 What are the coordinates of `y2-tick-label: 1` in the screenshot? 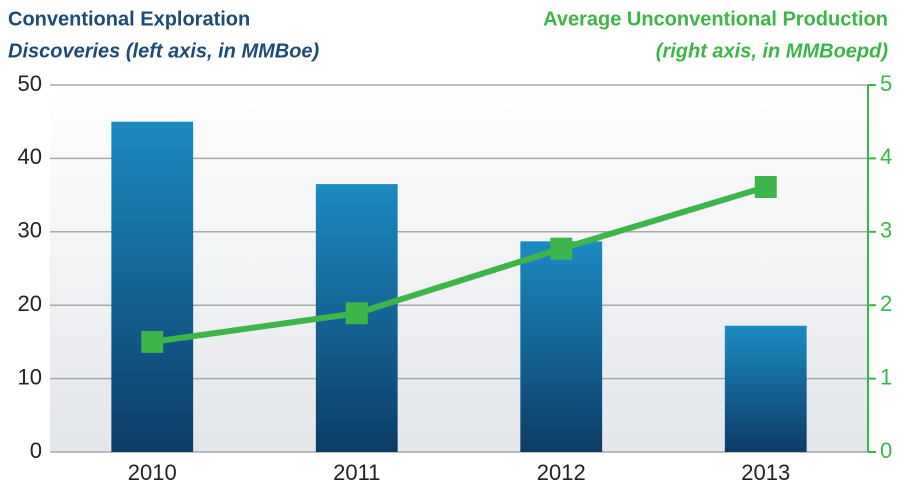 It's located at (886, 376).